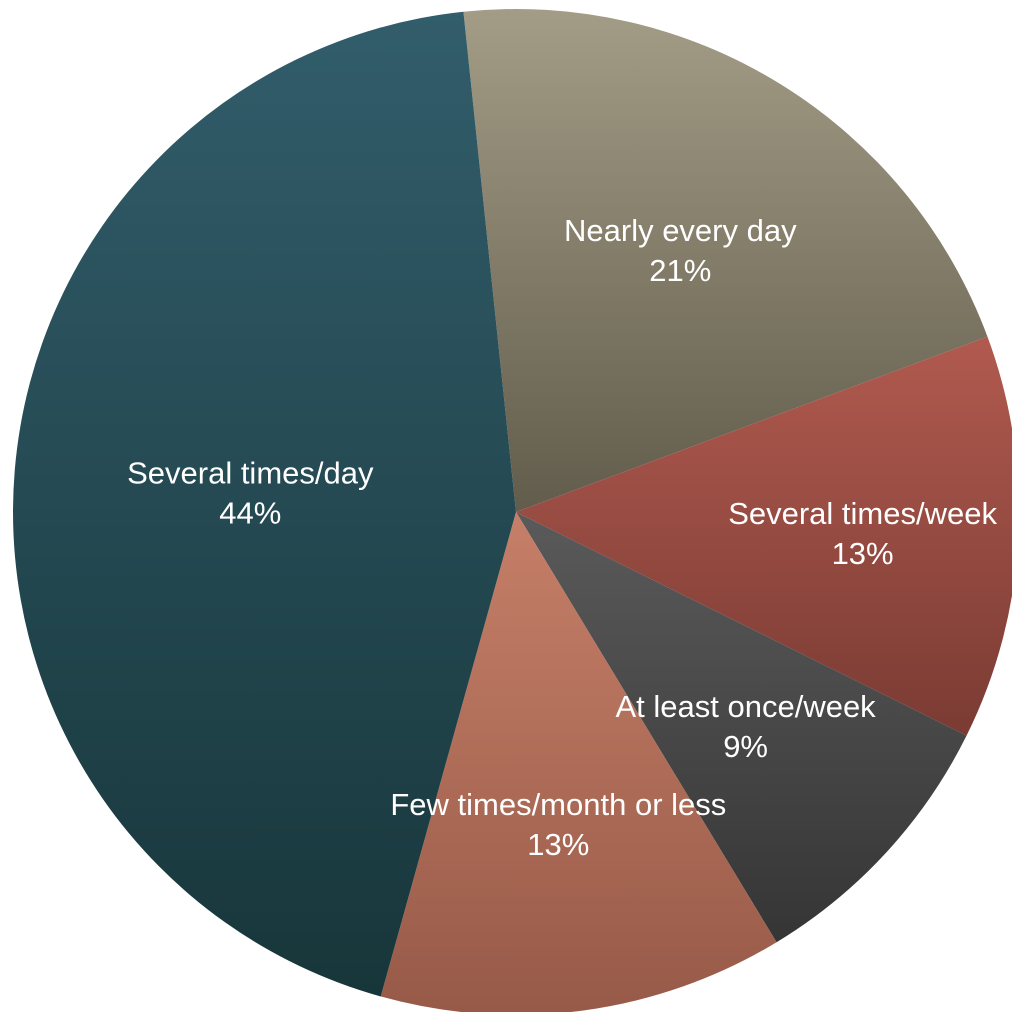 The width and height of the screenshot is (1012, 1017). What do you see at coordinates (680, 230) in the screenshot?
I see `slice-label-nearly-every-day: Nearly every day` at bounding box center [680, 230].